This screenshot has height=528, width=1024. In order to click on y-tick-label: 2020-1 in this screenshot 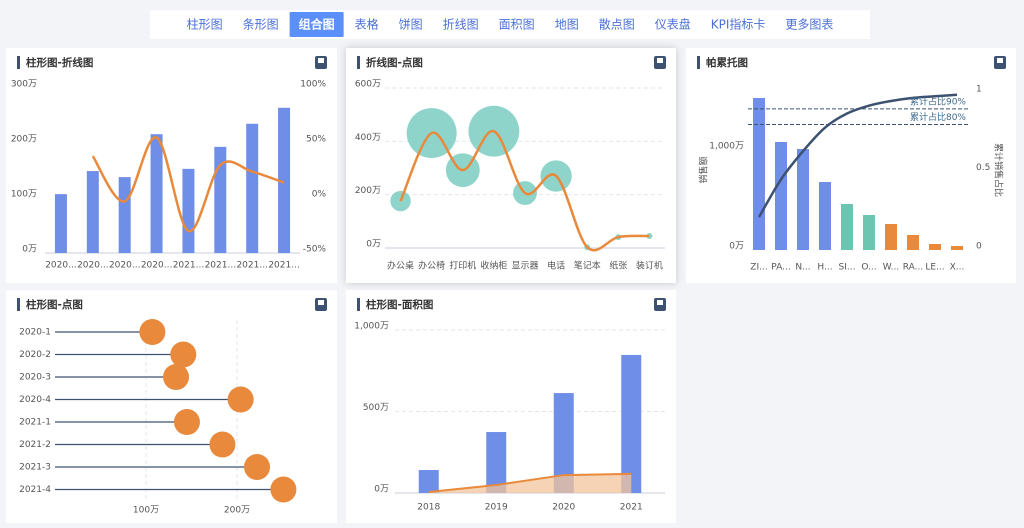, I will do `click(35, 333)`.